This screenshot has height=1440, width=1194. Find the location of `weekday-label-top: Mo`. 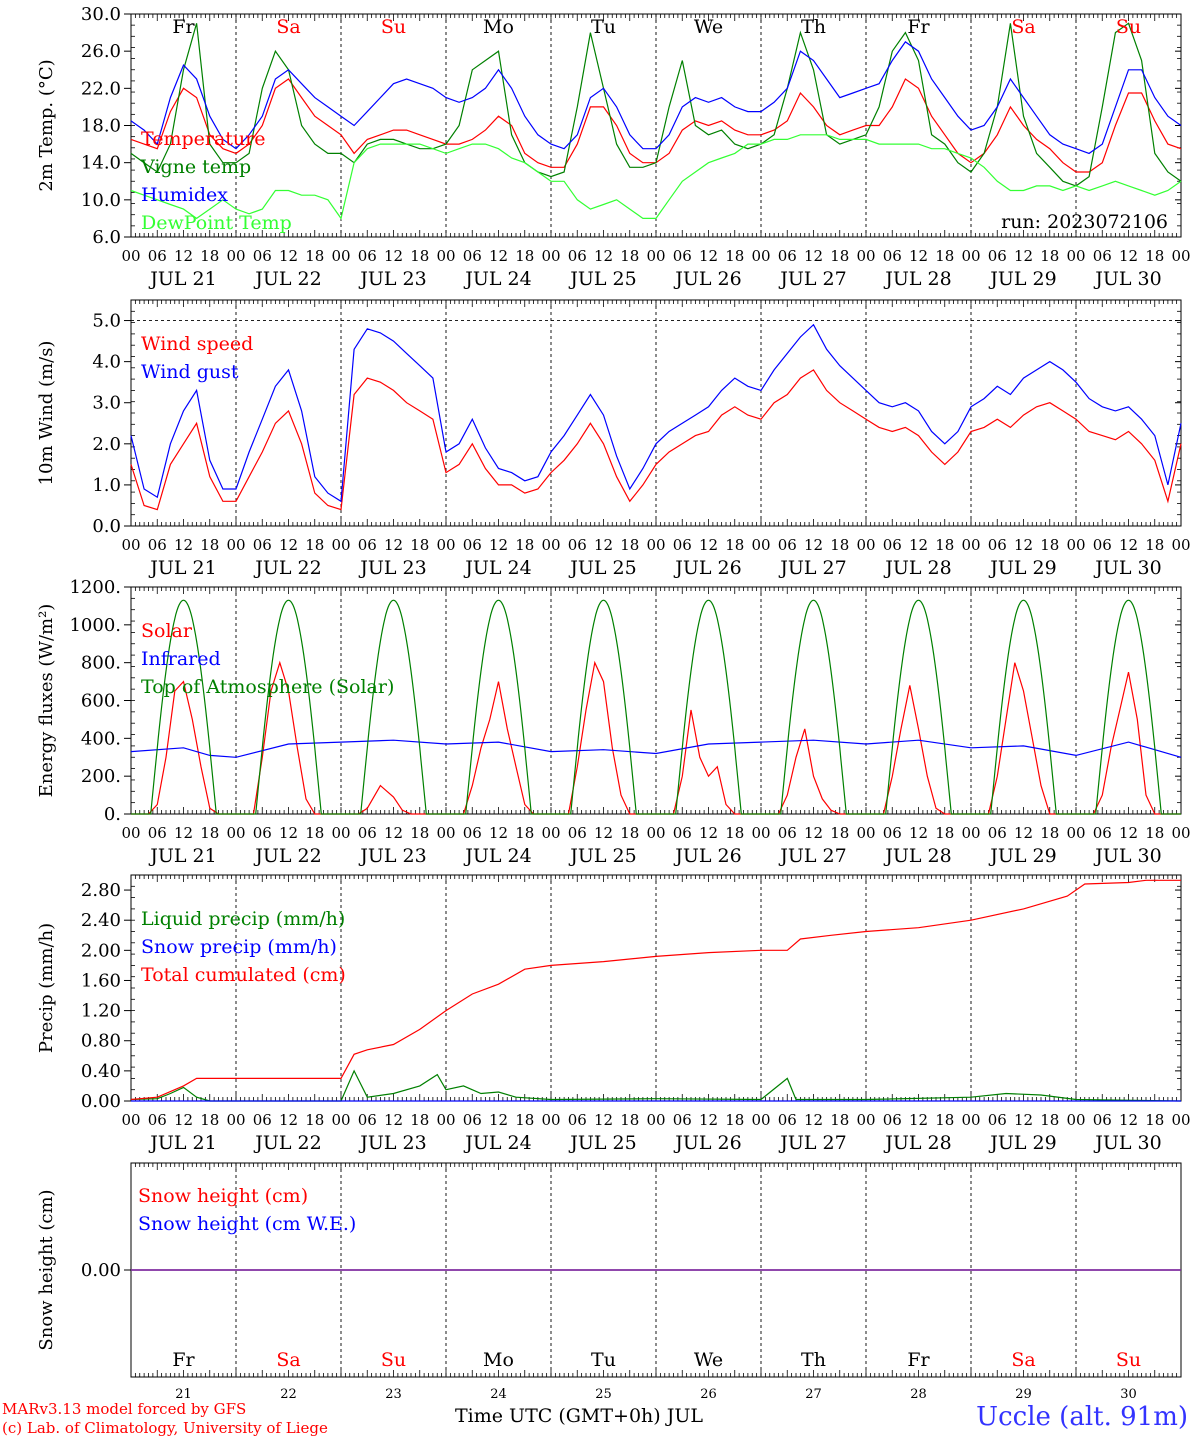

weekday-label-top: Mo is located at coordinates (498, 27).